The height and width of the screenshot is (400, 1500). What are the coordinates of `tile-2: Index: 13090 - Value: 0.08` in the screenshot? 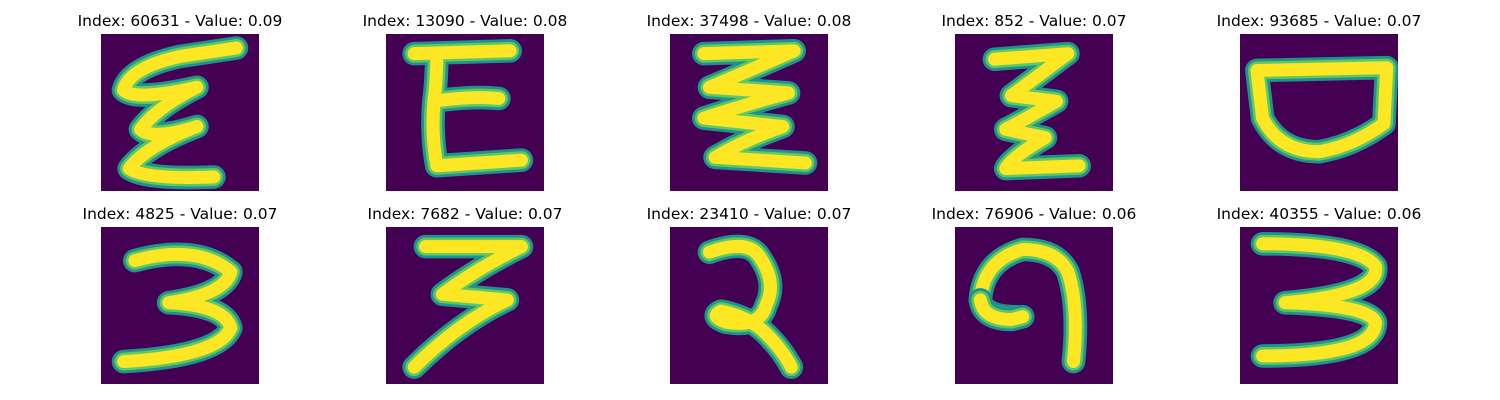 It's located at (465, 107).